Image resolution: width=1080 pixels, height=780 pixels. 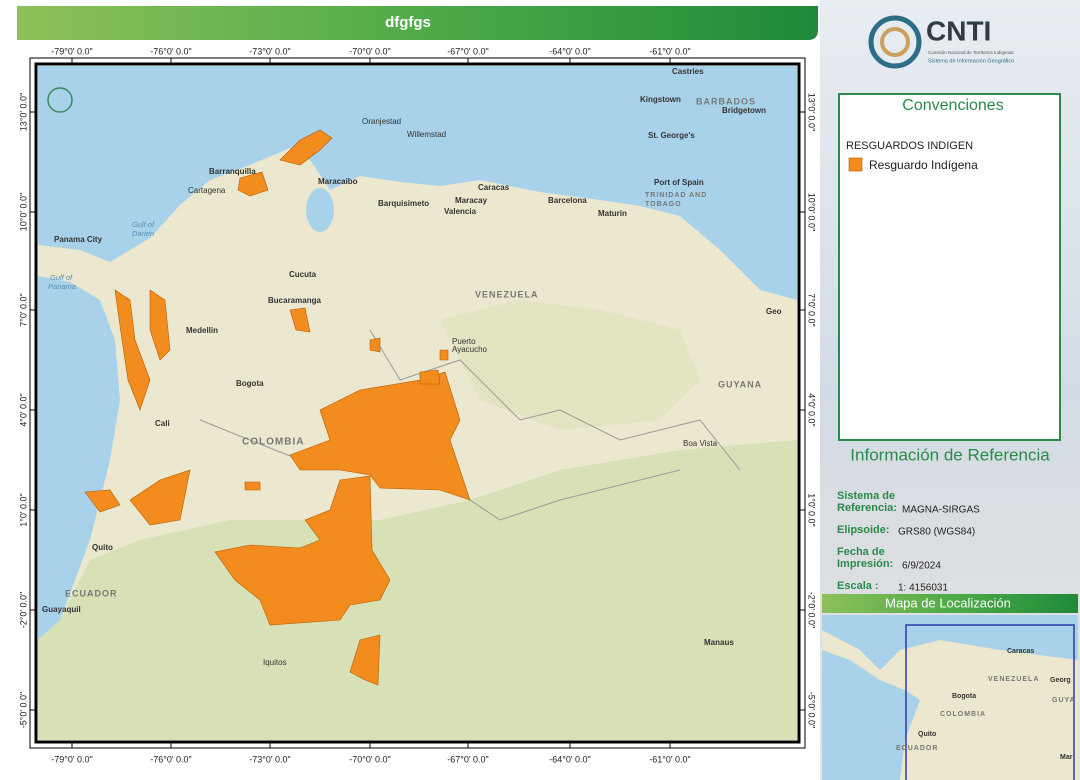 What do you see at coordinates (964, 696) in the screenshot?
I see `locator-place: Bogota` at bounding box center [964, 696].